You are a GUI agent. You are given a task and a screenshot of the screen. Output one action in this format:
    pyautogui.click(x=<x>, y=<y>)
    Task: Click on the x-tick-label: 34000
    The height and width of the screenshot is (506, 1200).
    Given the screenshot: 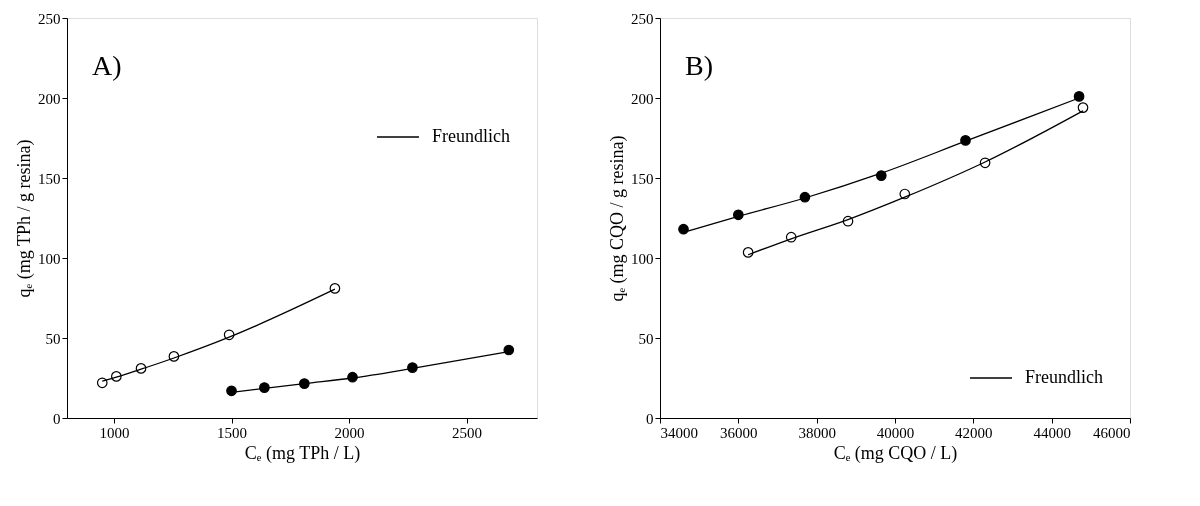 What is the action you would take?
    pyautogui.click(x=679, y=432)
    